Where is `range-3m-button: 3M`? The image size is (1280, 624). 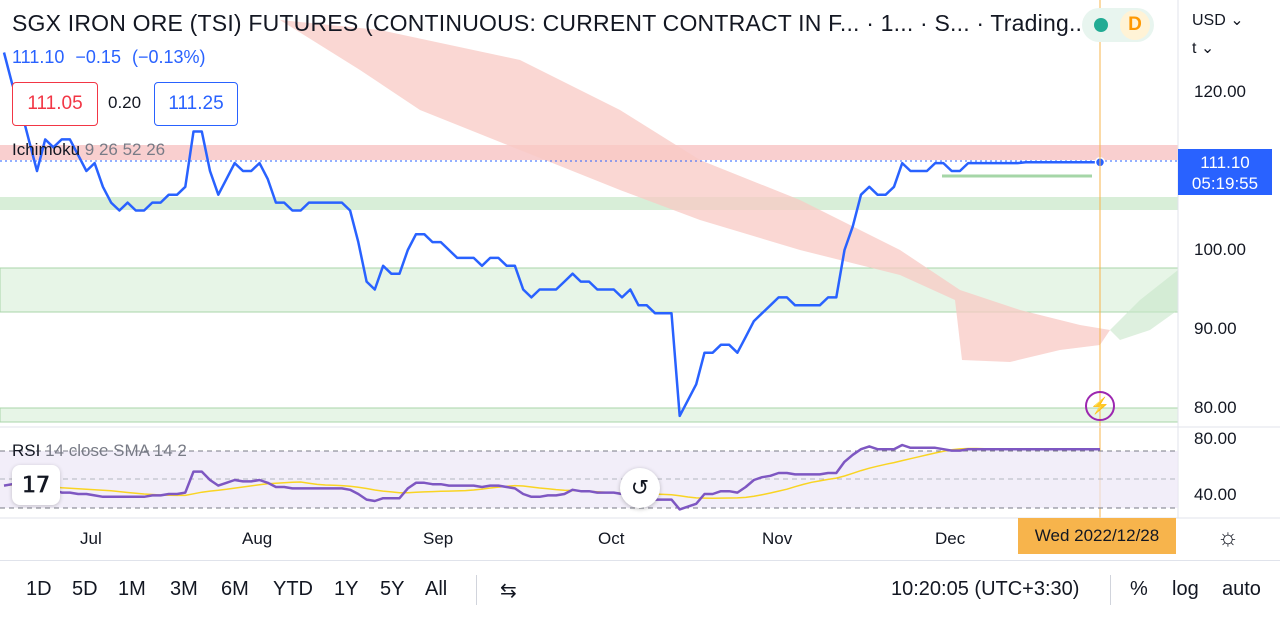
range-3m-button: 3M is located at coordinates (184, 589).